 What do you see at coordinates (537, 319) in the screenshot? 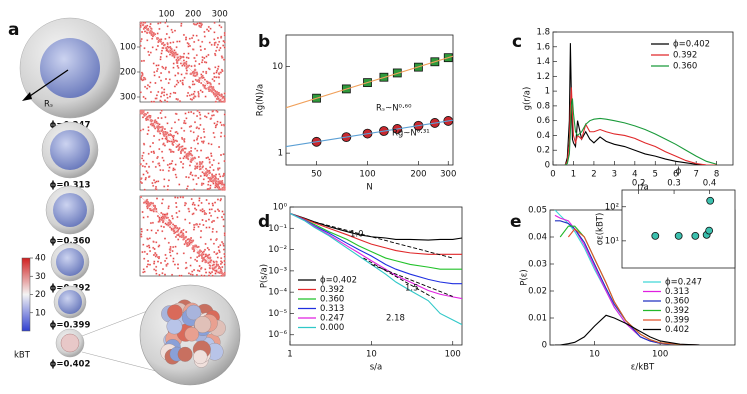
I see `y-tick-label: 0.01` at bounding box center [537, 319].